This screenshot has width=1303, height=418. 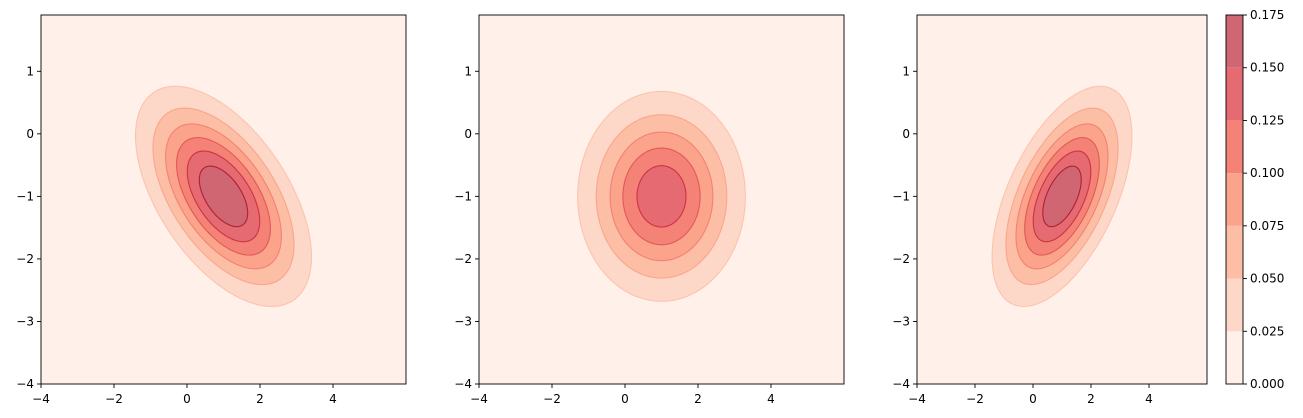 What do you see at coordinates (1267, 279) in the screenshot?
I see `colorbar-tick-label: 0.050` at bounding box center [1267, 279].